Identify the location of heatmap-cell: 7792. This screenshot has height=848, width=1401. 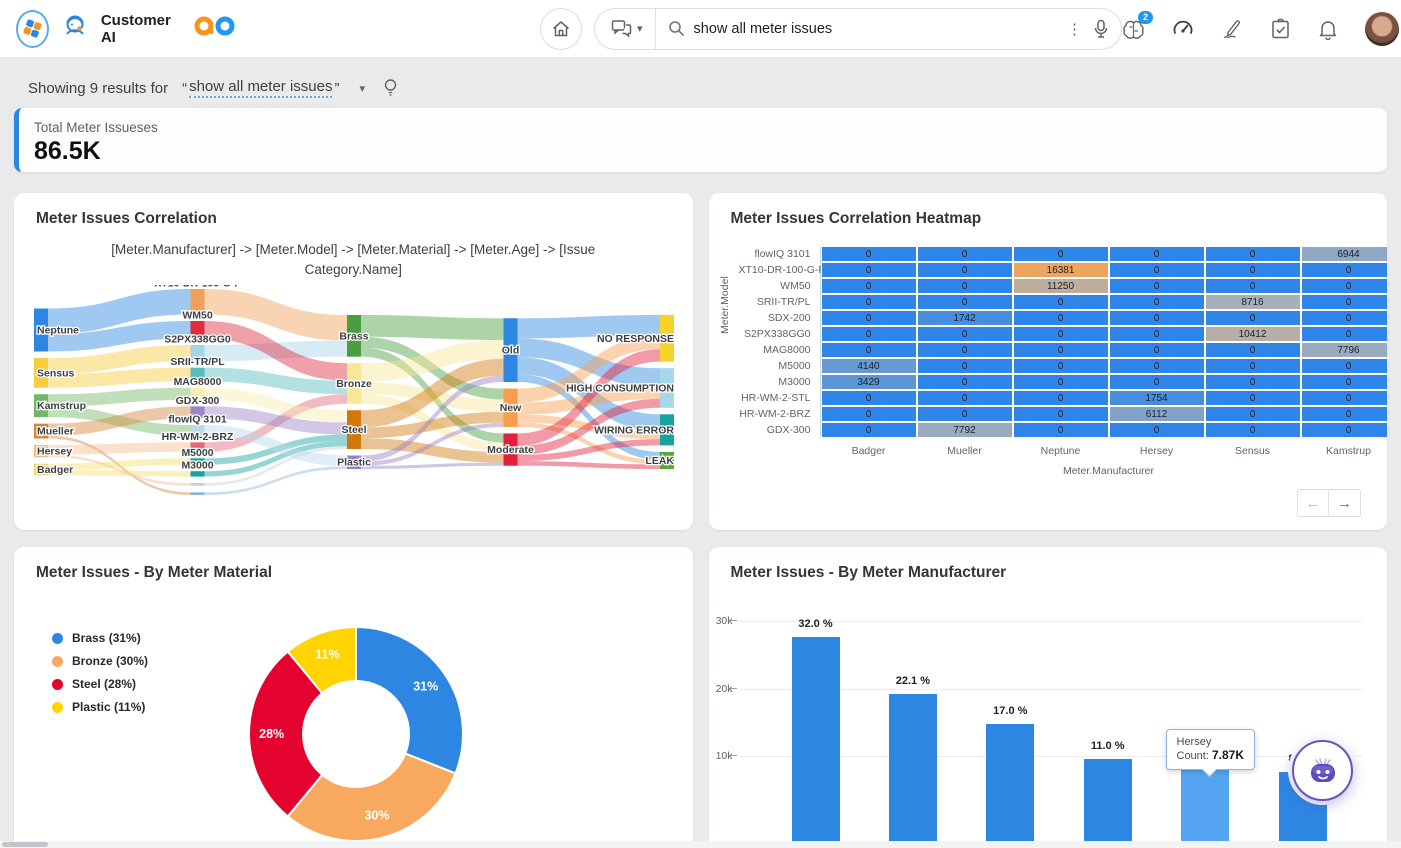
(964, 430).